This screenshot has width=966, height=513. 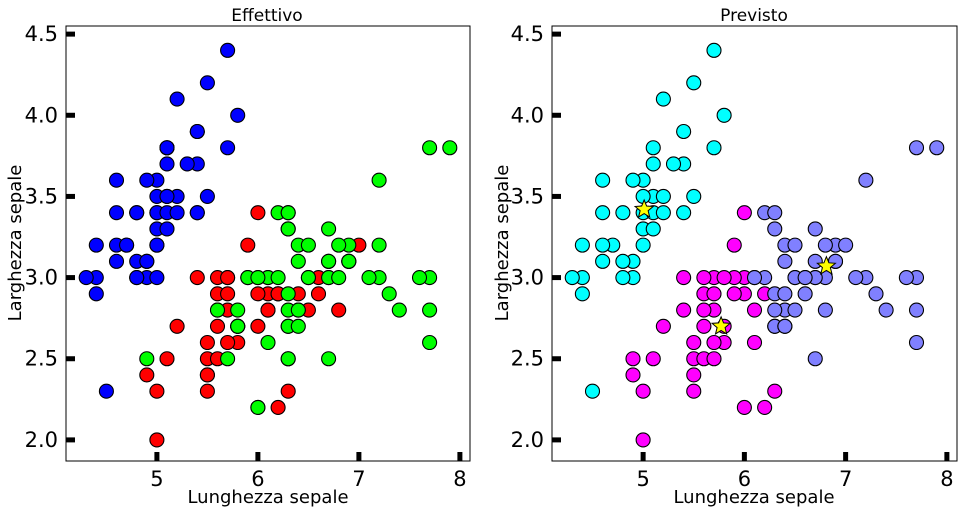 What do you see at coordinates (527, 278) in the screenshot?
I see `y-tick-label: 3.0` at bounding box center [527, 278].